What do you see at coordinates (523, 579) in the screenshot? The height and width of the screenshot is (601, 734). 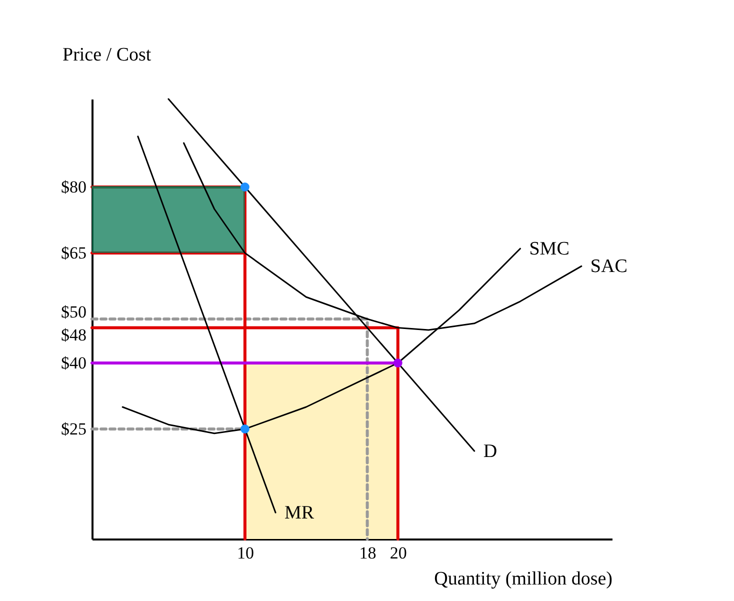 I see `x-axis-title: Quantity (million dose)` at bounding box center [523, 579].